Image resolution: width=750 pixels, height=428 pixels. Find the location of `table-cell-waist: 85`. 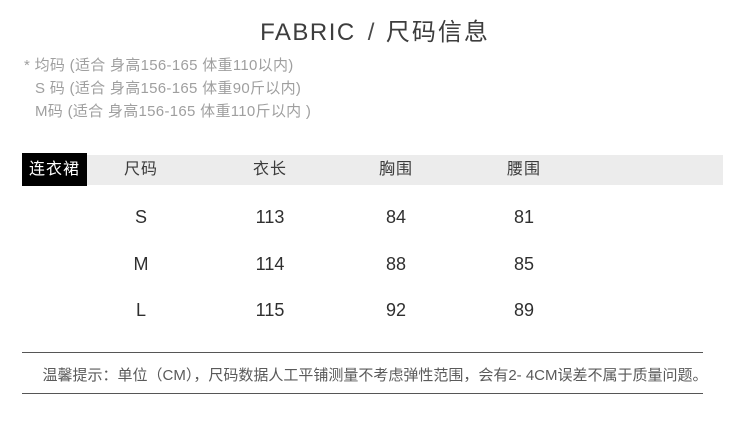

table-cell-waist: 85 is located at coordinates (524, 264).